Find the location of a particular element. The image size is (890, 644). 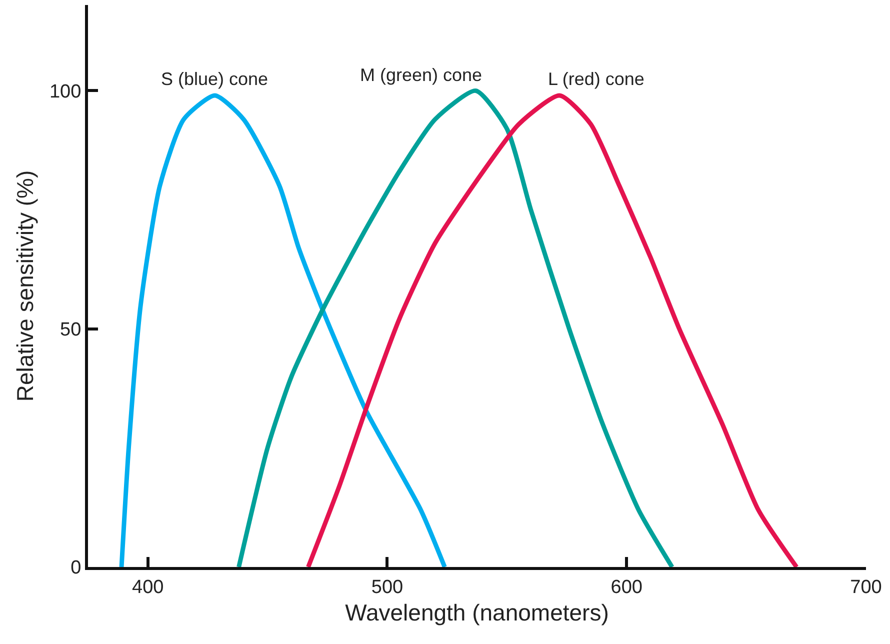

y-tick-label: 100 is located at coordinates (65, 91).